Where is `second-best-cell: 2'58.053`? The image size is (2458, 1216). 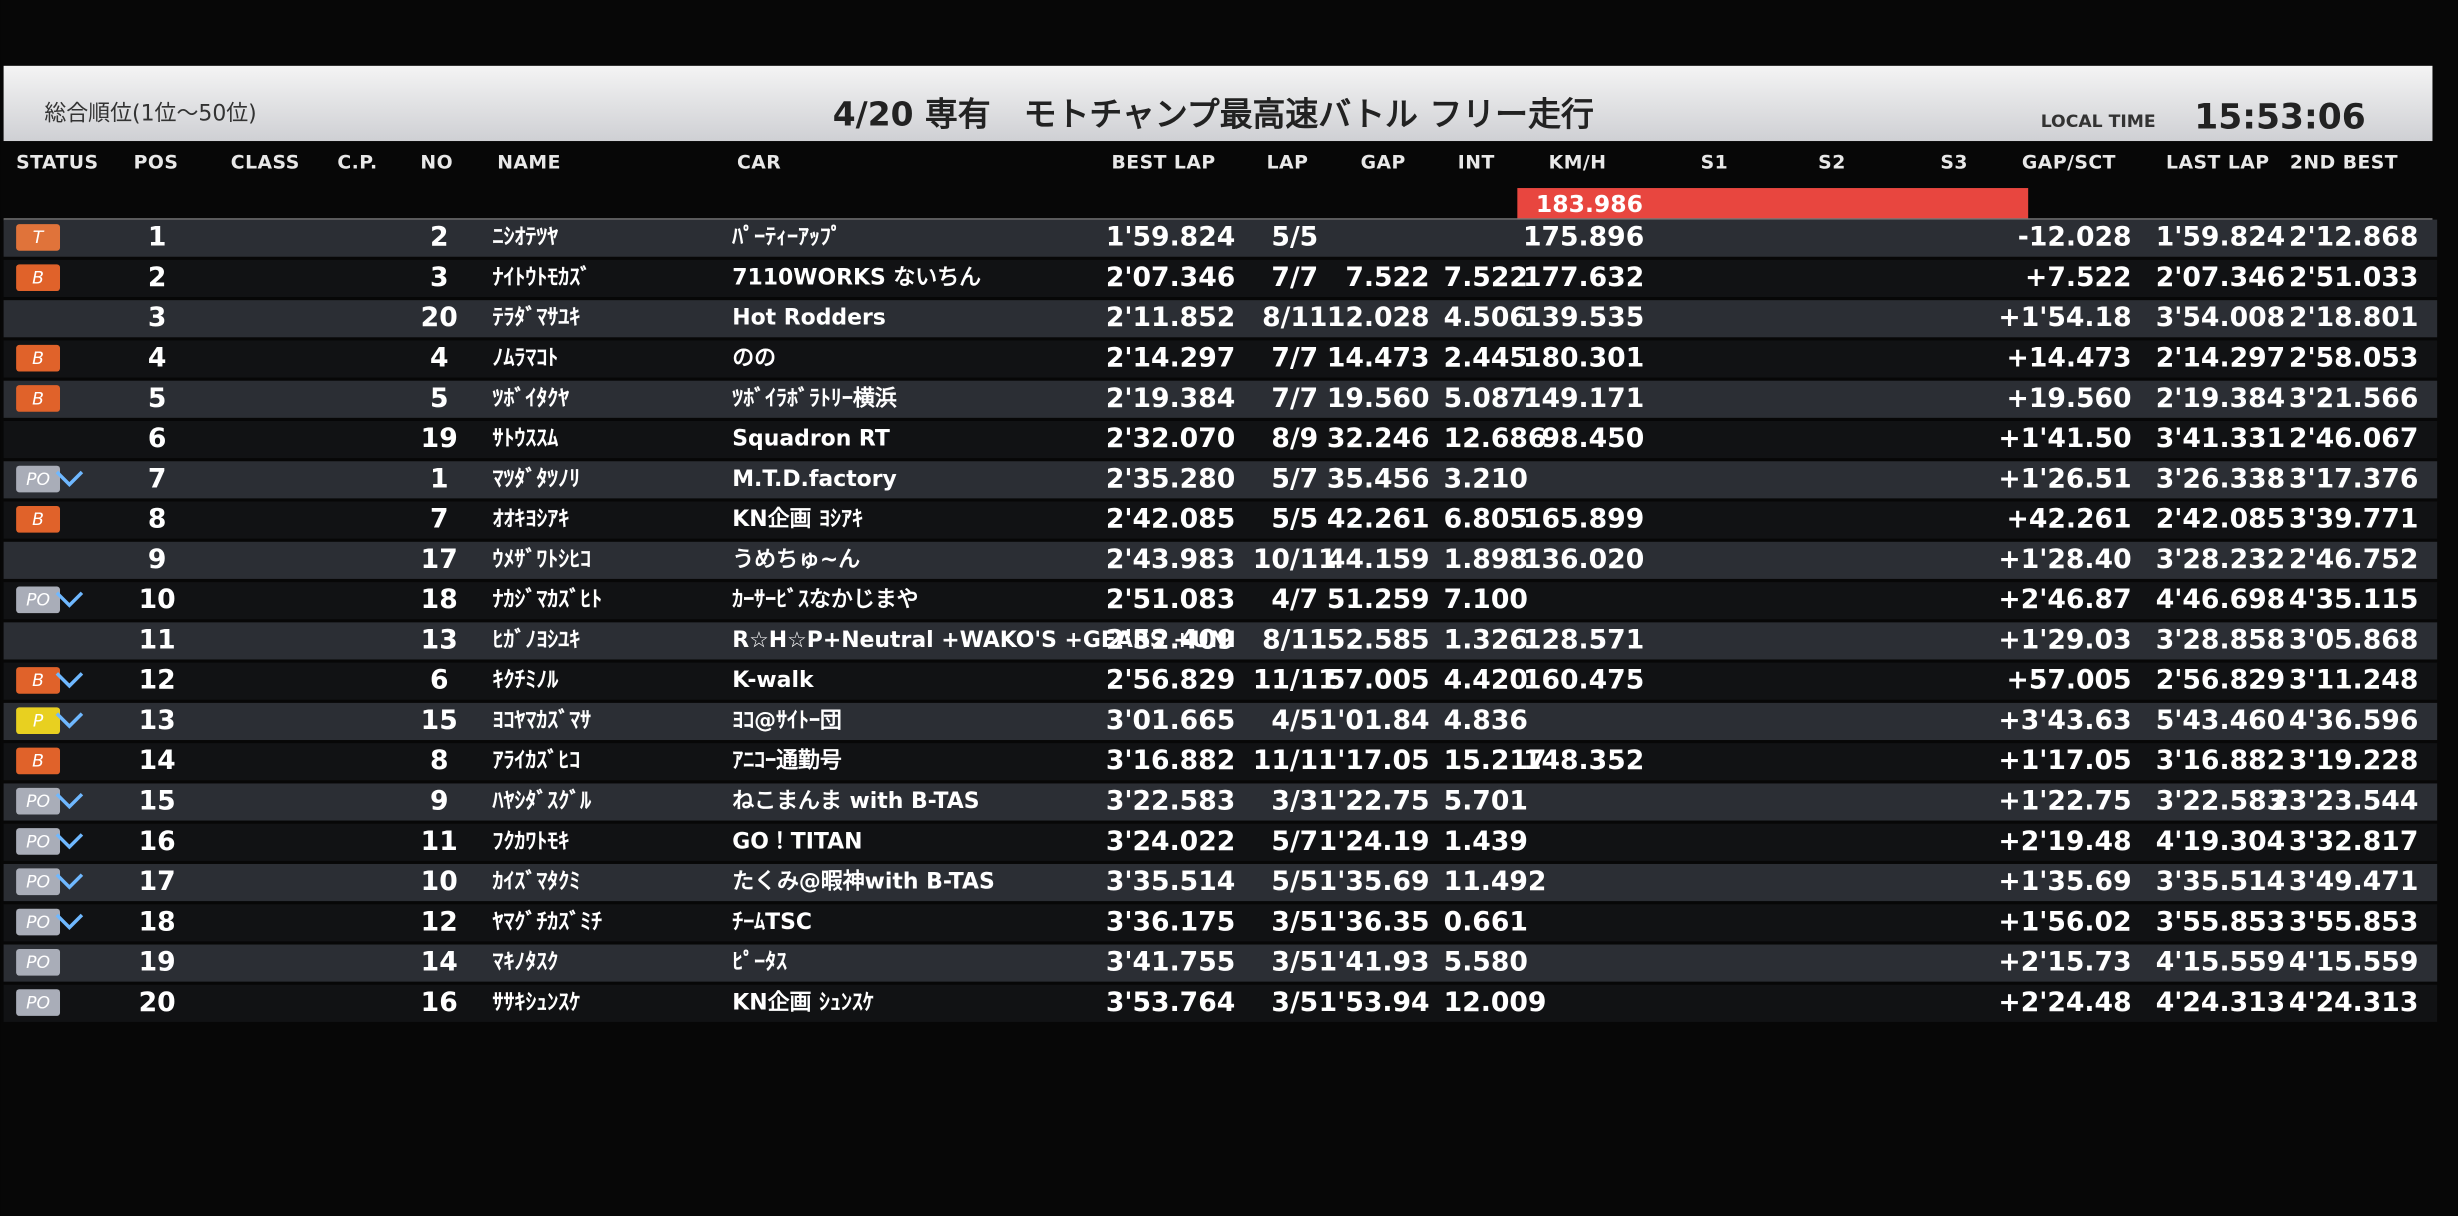
second-best-cell: 2'58.053 is located at coordinates (2353, 358).